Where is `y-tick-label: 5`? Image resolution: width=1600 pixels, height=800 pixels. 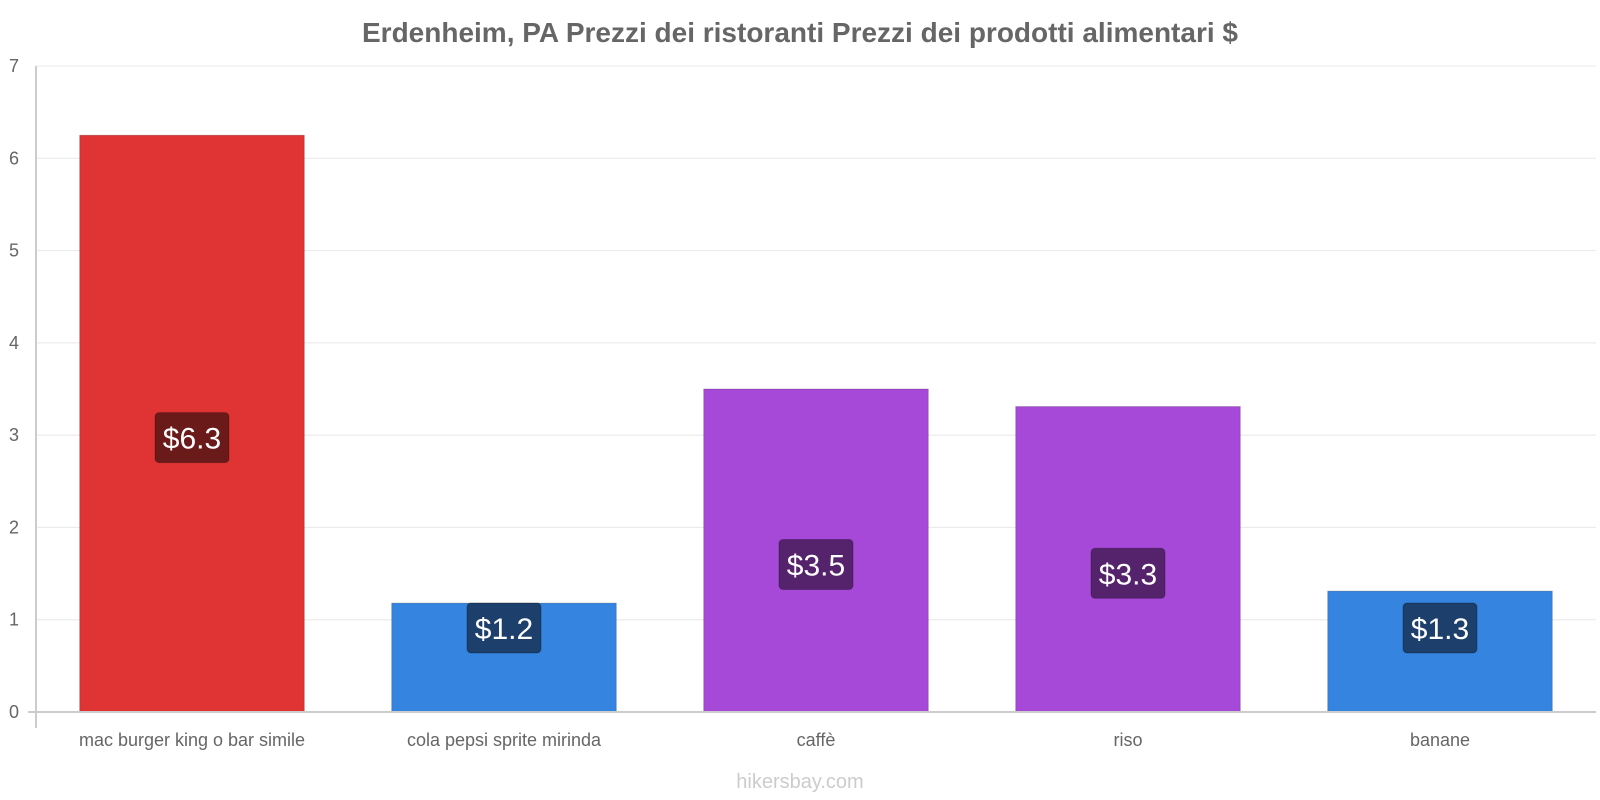 y-tick-label: 5 is located at coordinates (14, 251).